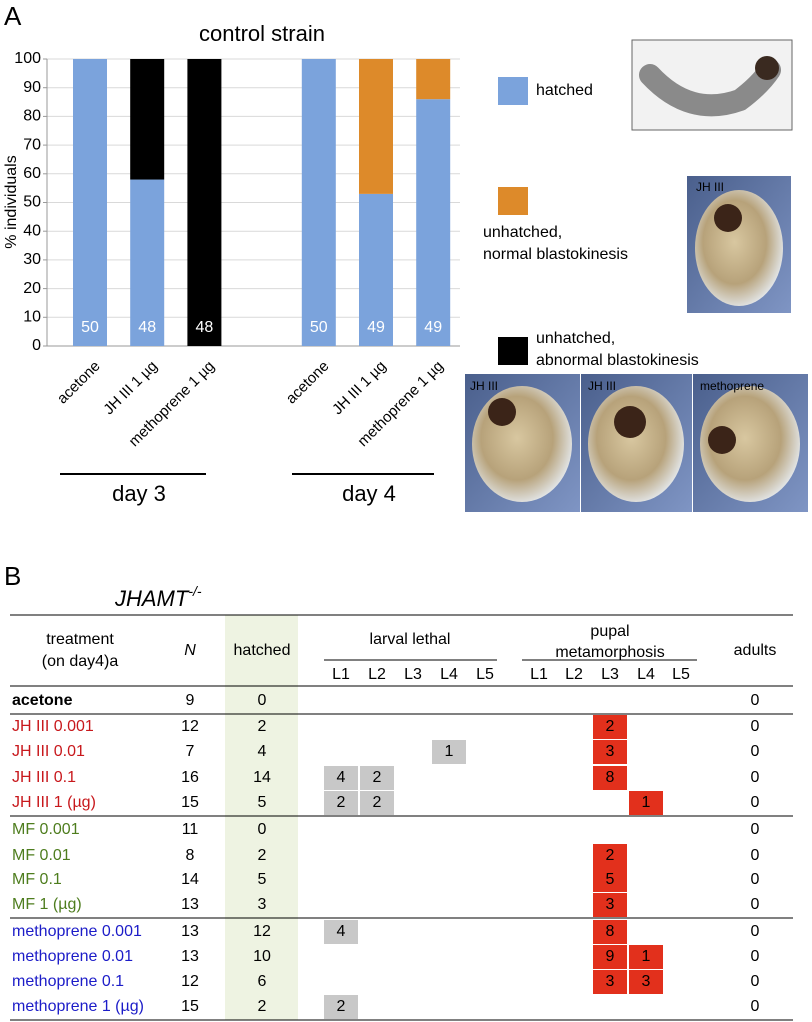 The image size is (812, 1022). Describe the element at coordinates (732, 386) in the screenshot. I see `photo-label: methoprene` at that location.